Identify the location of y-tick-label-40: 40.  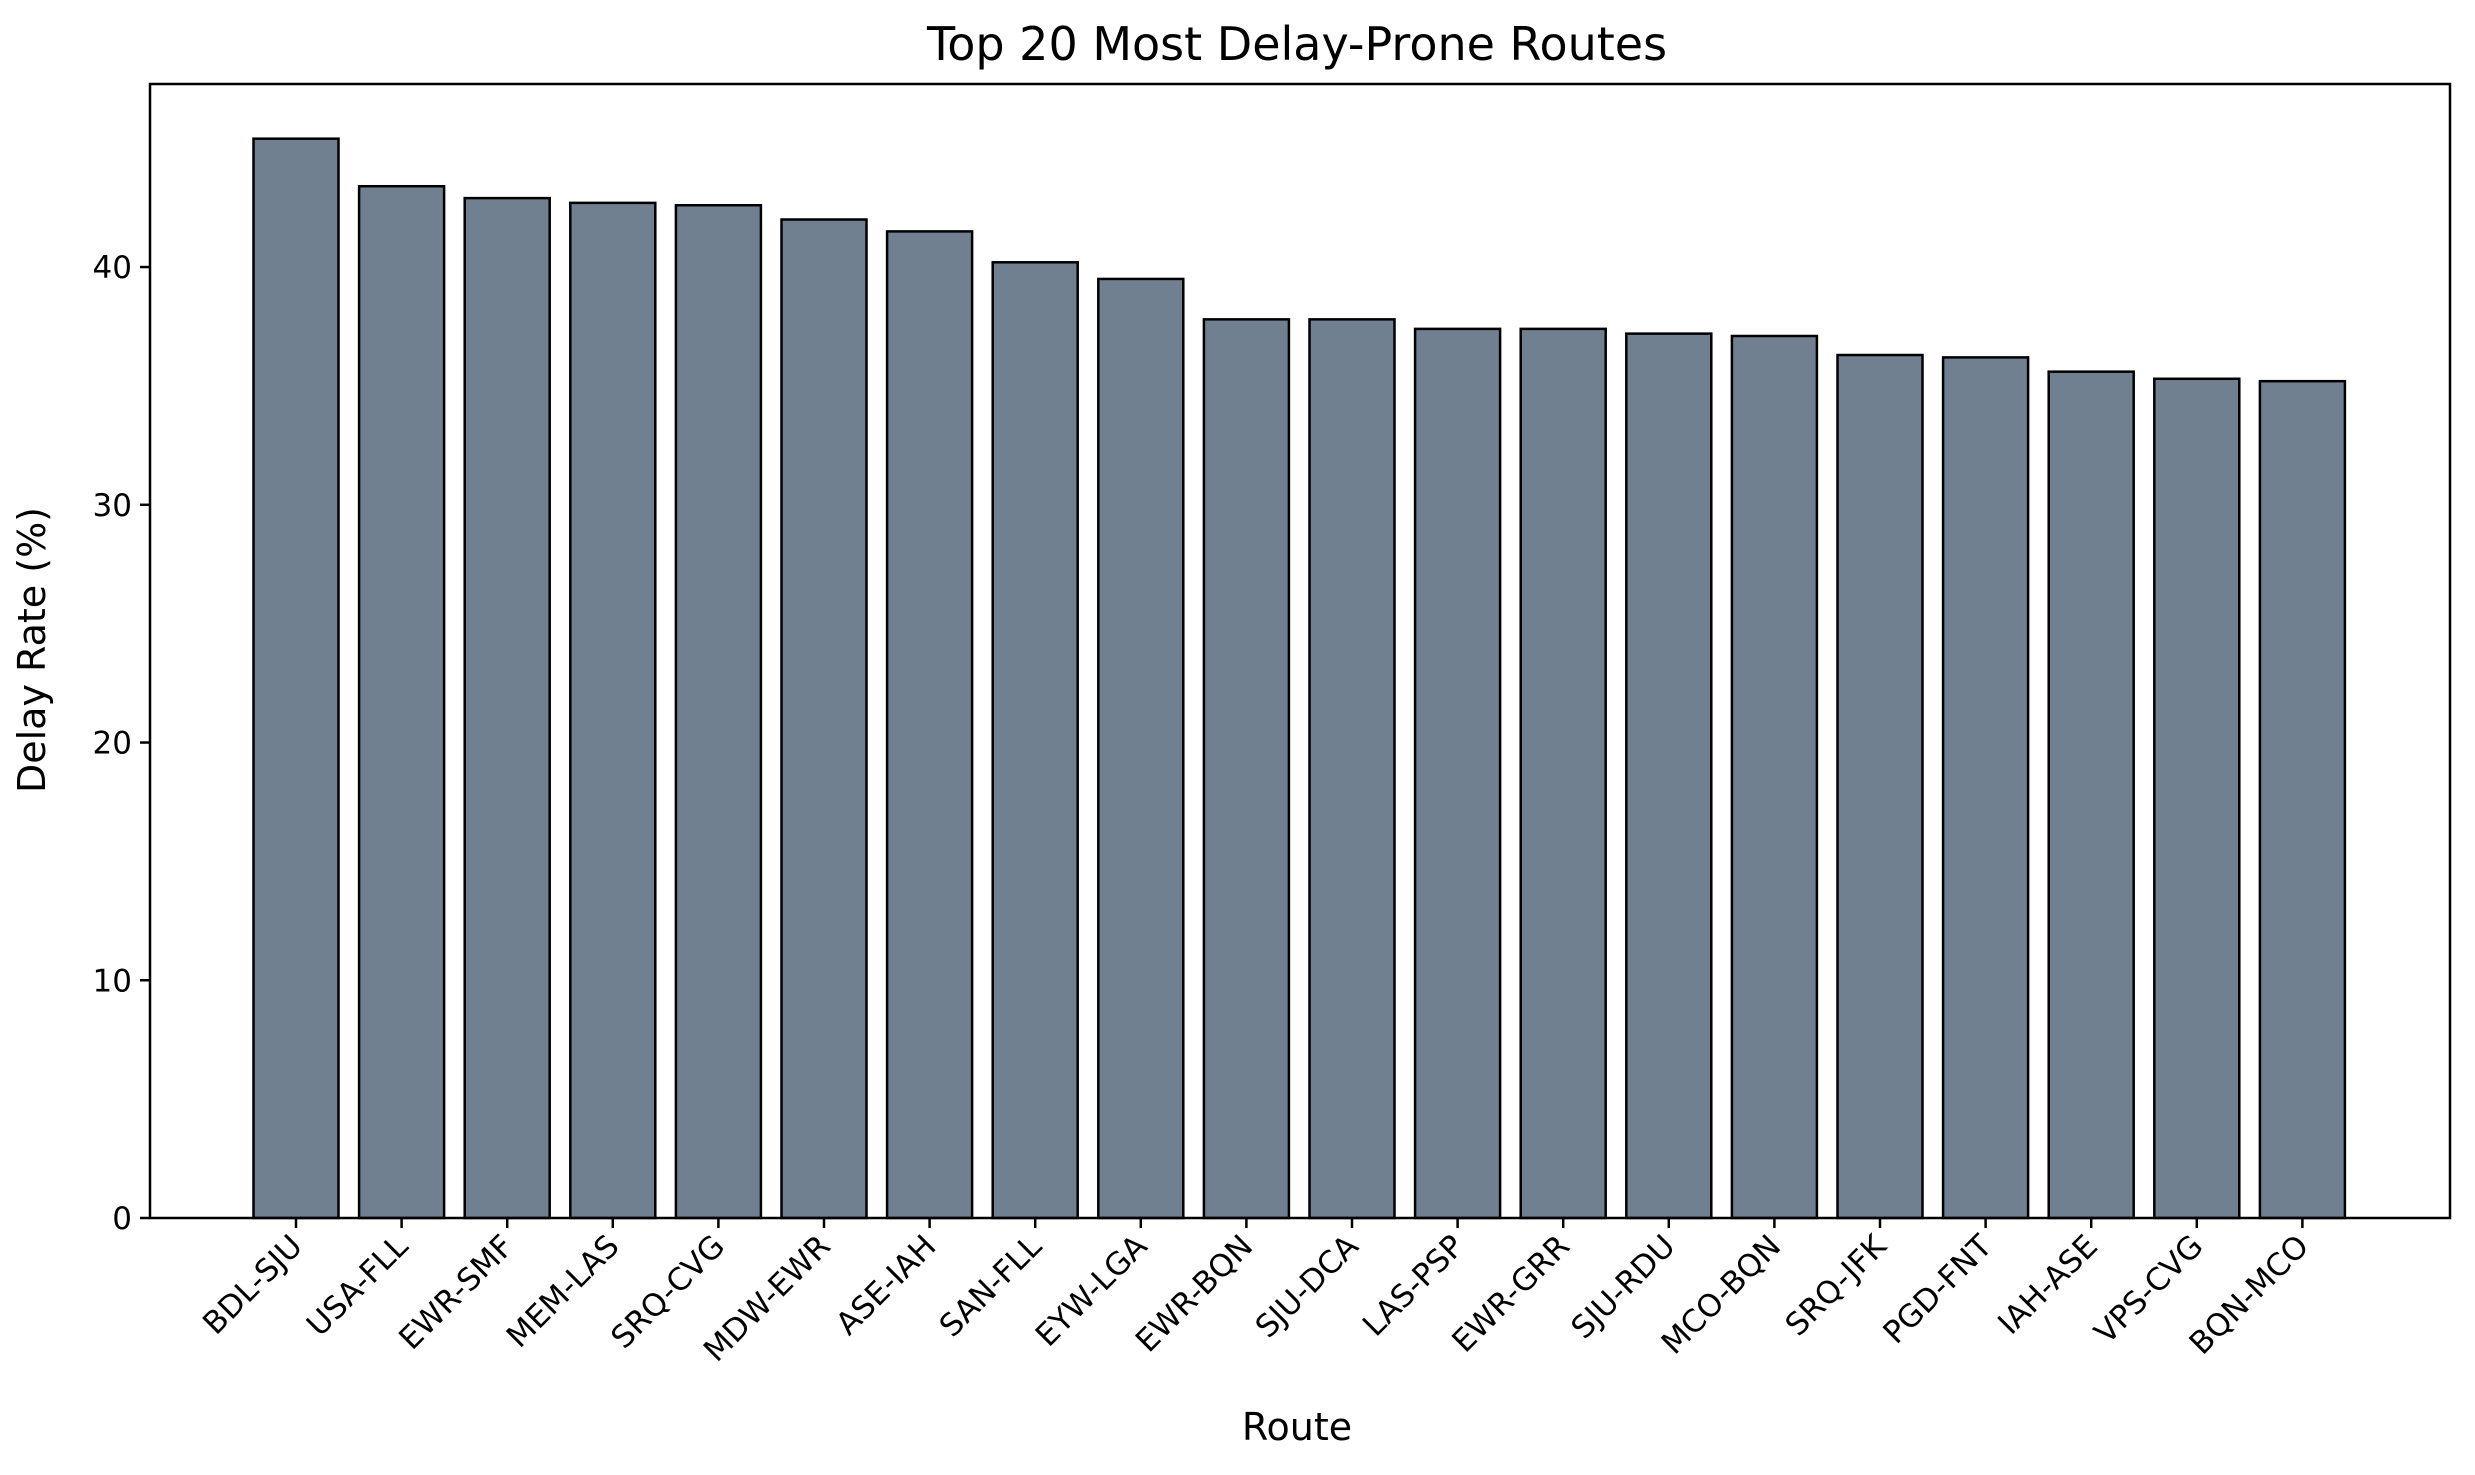
(112, 268).